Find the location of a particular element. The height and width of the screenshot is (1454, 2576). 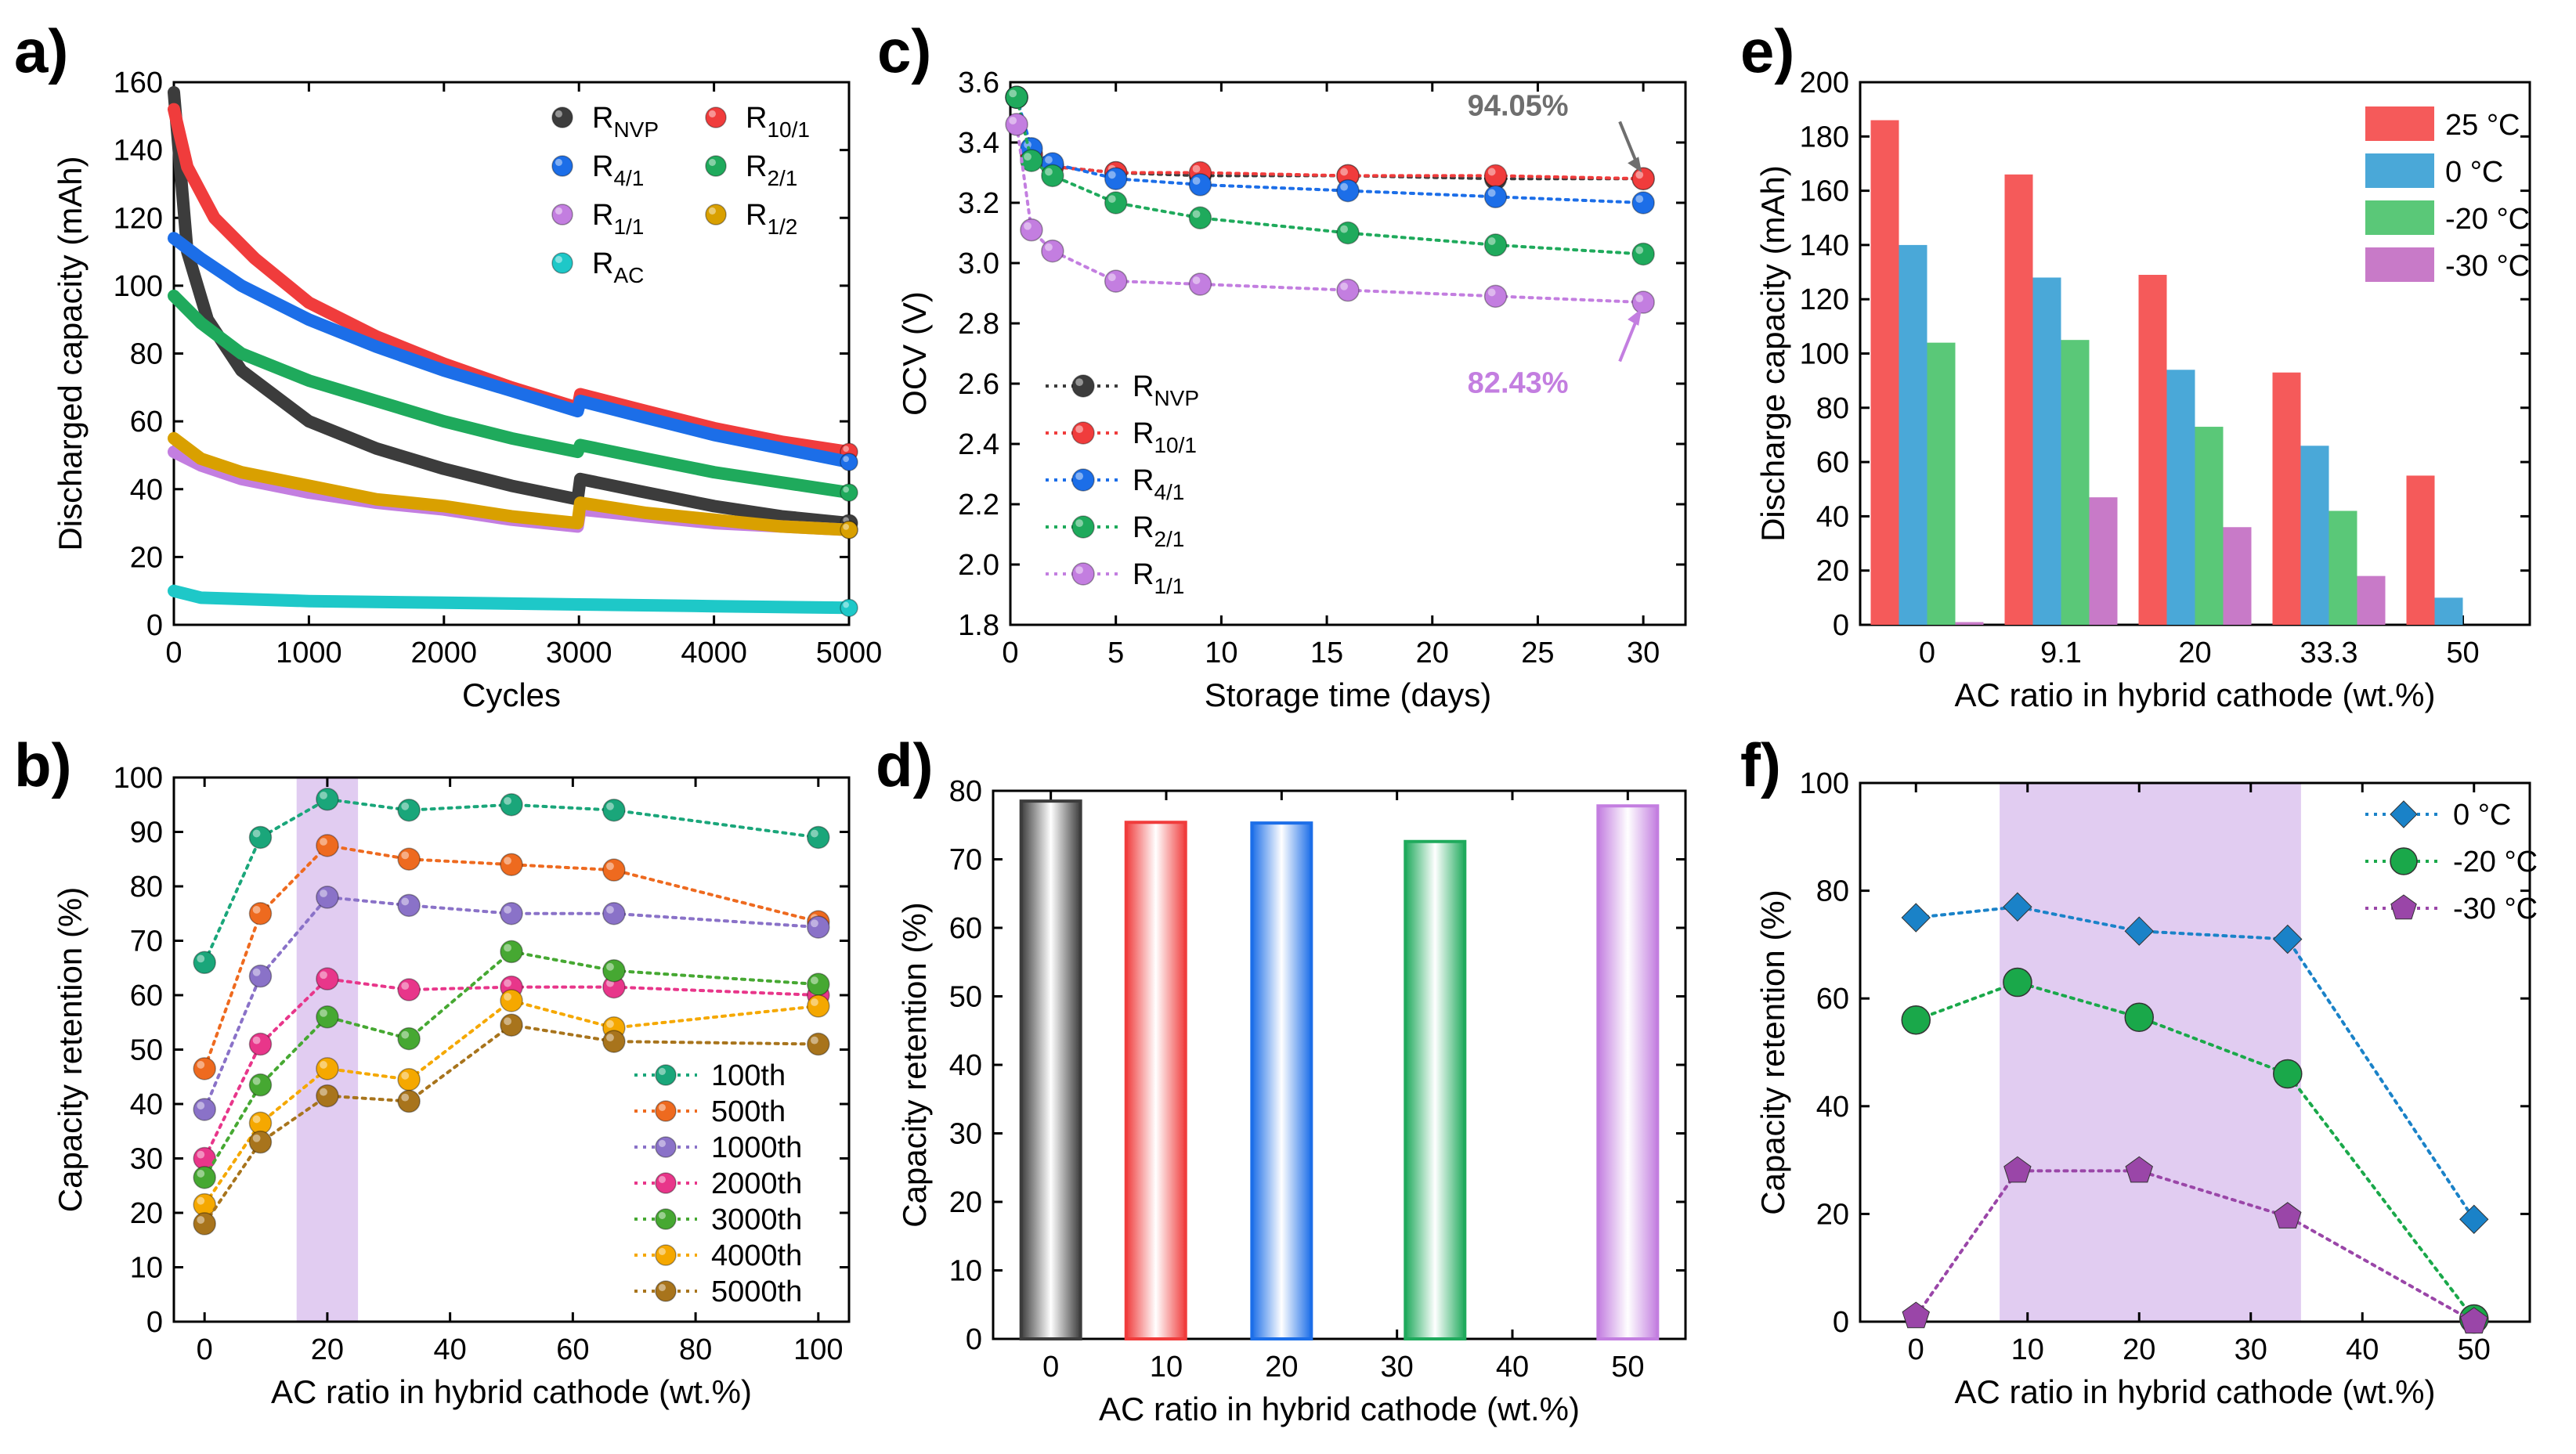

data-point-500th is located at coordinates (327, 846).